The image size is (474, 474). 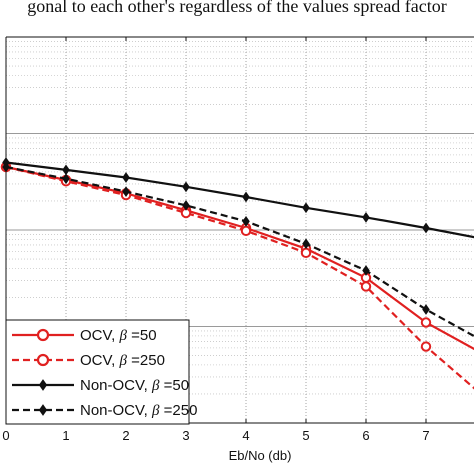 What do you see at coordinates (97, 372) in the screenshot?
I see `legend-box` at bounding box center [97, 372].